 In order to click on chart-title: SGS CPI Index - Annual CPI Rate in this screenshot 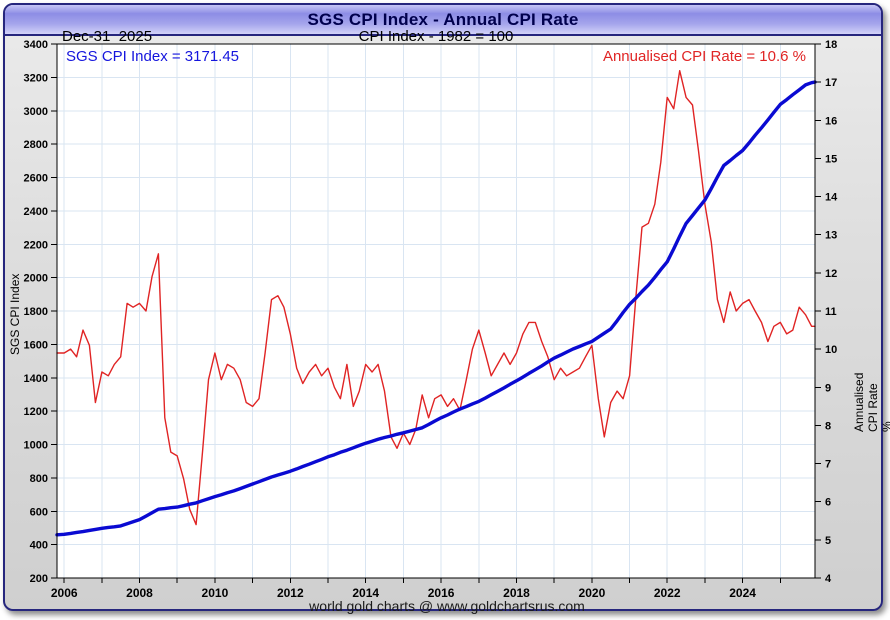, I will do `click(443, 19)`.